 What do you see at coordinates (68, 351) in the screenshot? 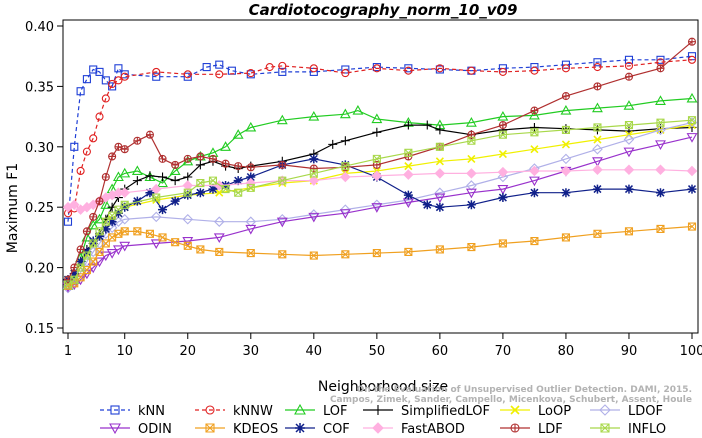
I see `x-tick-label: 1` at bounding box center [68, 351].